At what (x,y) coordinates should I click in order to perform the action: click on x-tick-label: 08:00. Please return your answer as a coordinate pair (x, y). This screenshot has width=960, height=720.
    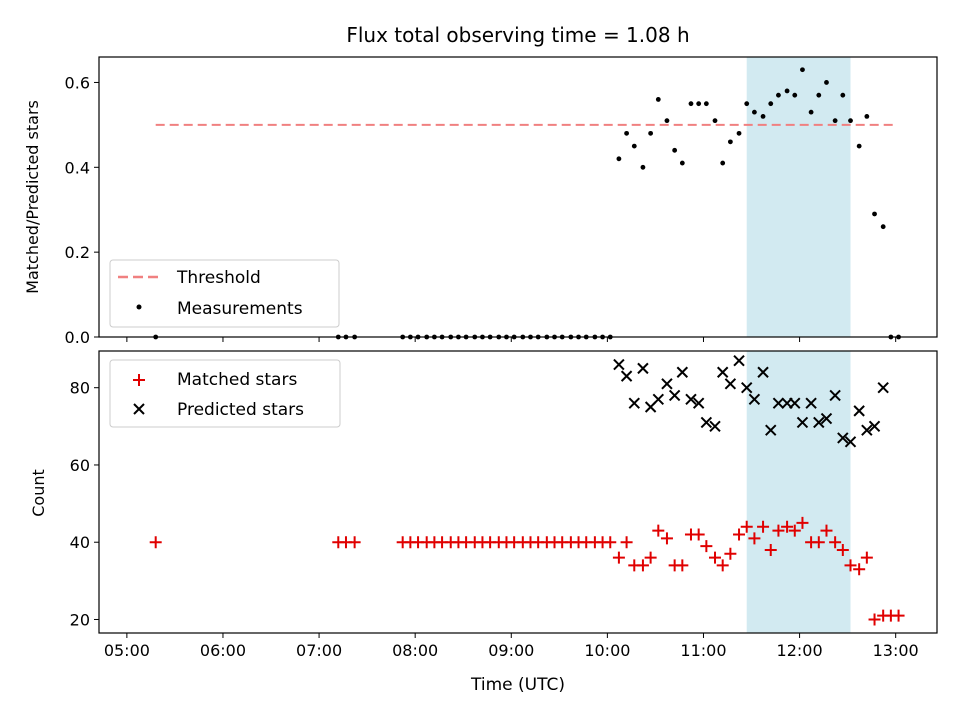
    Looking at the image, I should click on (415, 650).